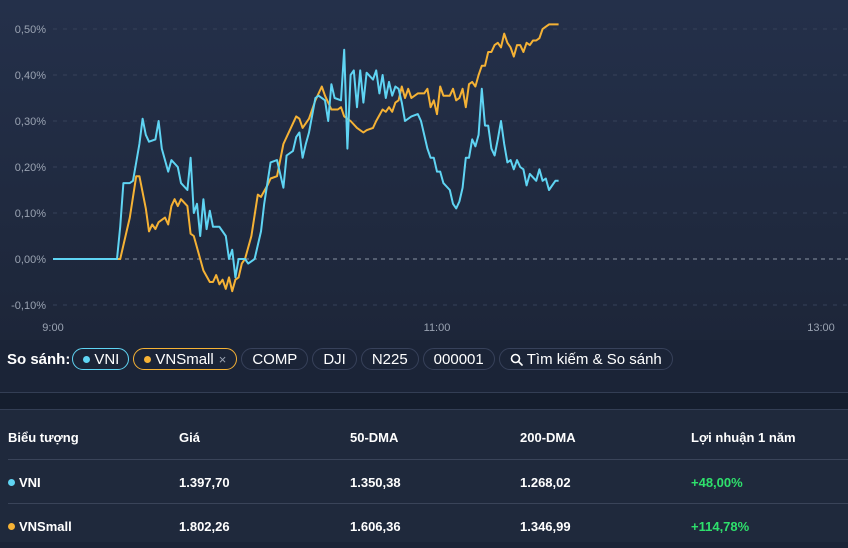  What do you see at coordinates (45, 526) in the screenshot?
I see `symbol-label: VNSmall` at bounding box center [45, 526].